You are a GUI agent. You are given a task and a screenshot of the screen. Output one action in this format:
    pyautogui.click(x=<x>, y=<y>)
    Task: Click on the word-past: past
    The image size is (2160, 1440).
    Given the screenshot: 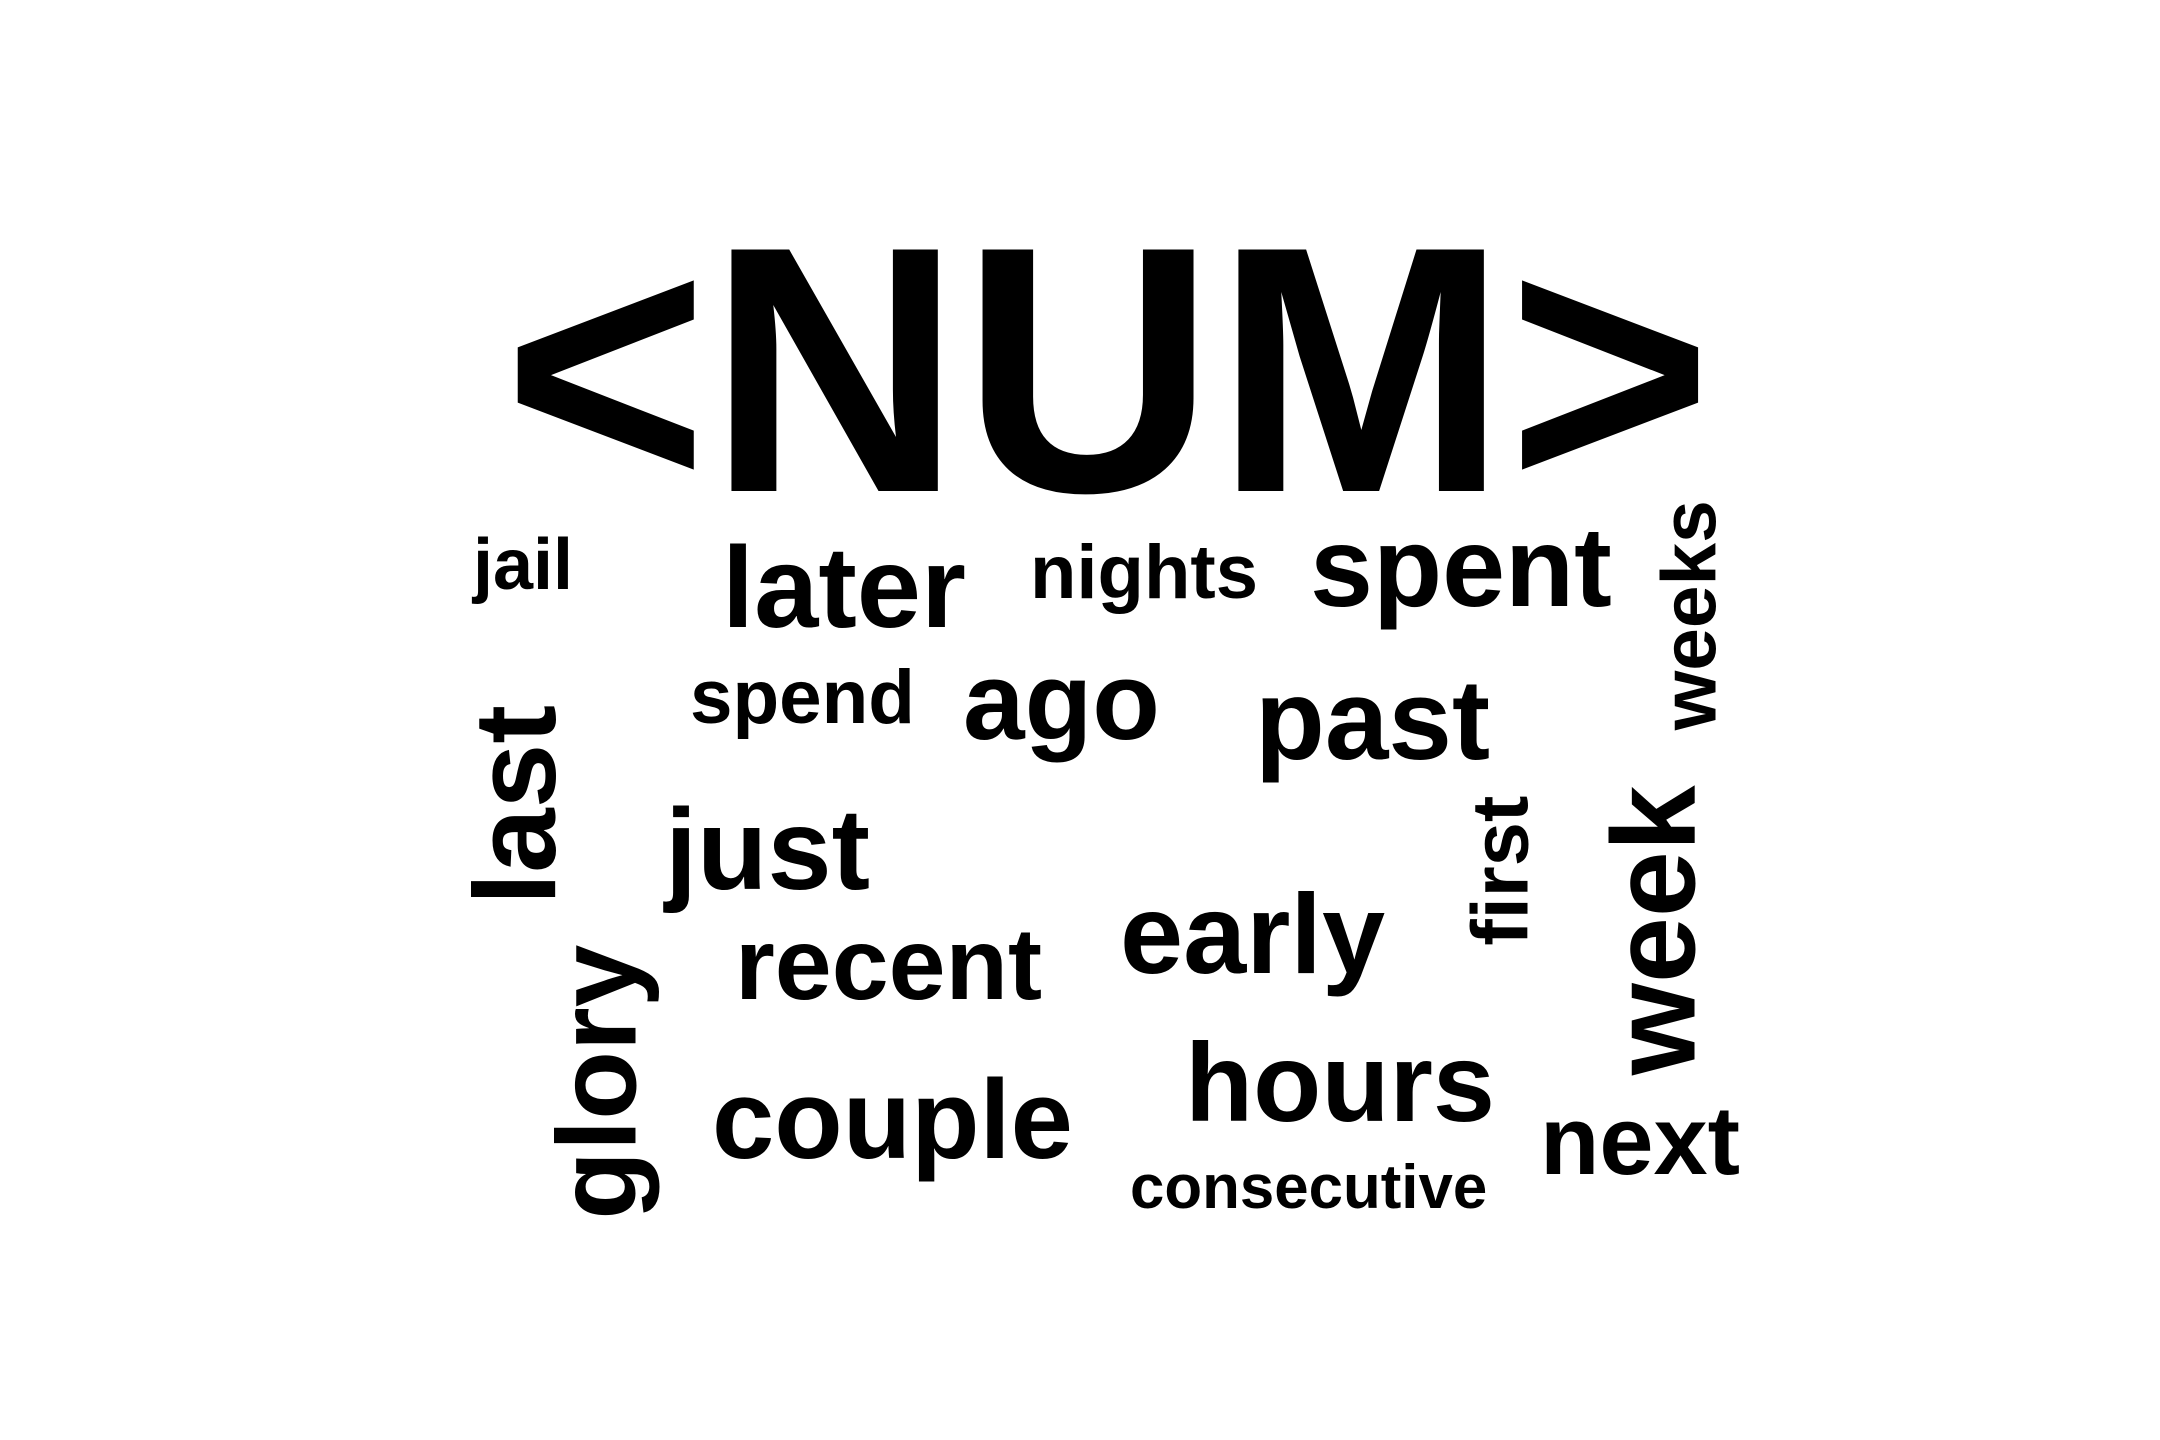 What is the action you would take?
    pyautogui.click(x=1373, y=720)
    